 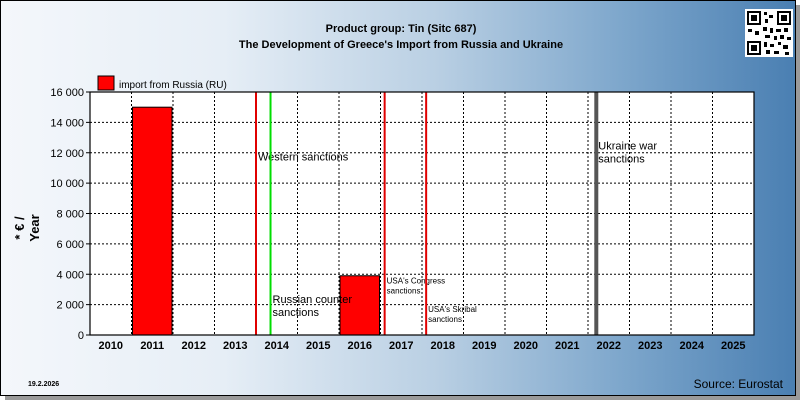 What do you see at coordinates (111, 346) in the screenshot?
I see `x-tick-label: 2010` at bounding box center [111, 346].